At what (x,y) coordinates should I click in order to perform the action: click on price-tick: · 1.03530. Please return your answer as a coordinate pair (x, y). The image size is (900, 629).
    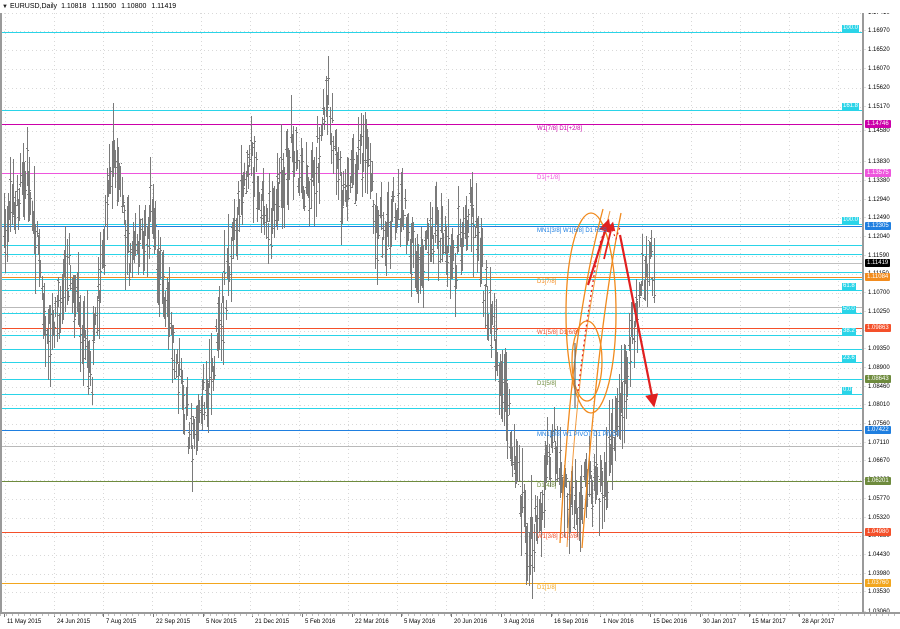
    Looking at the image, I should click on (877, 592).